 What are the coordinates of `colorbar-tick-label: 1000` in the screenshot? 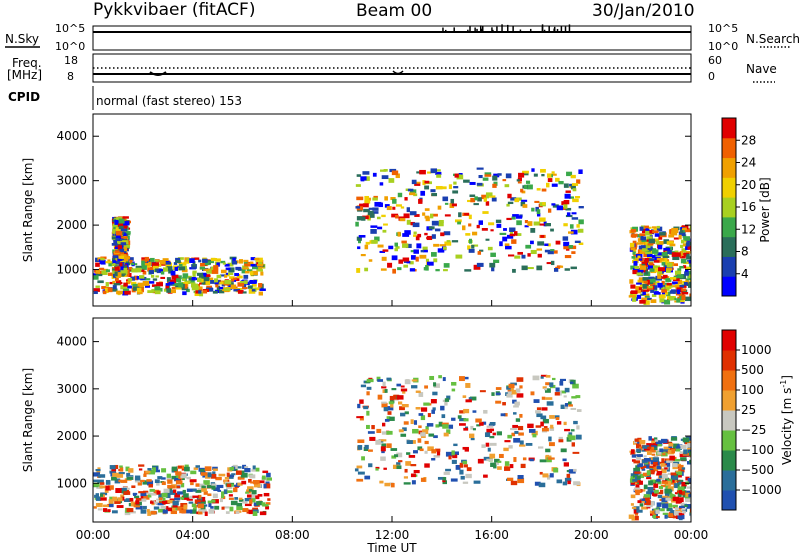 It's located at (756, 350).